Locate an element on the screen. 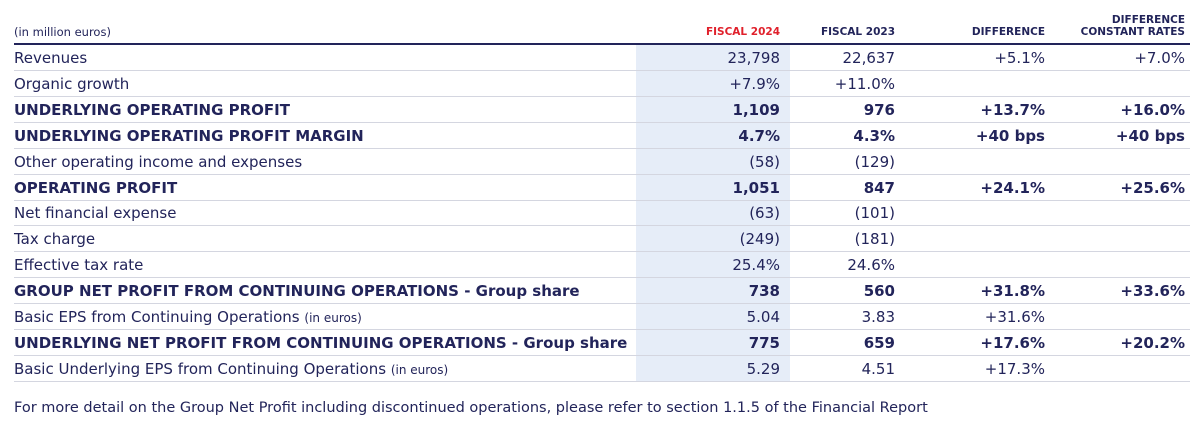 The height and width of the screenshot is (428, 1200). table-cell: 659 is located at coordinates (879, 342).